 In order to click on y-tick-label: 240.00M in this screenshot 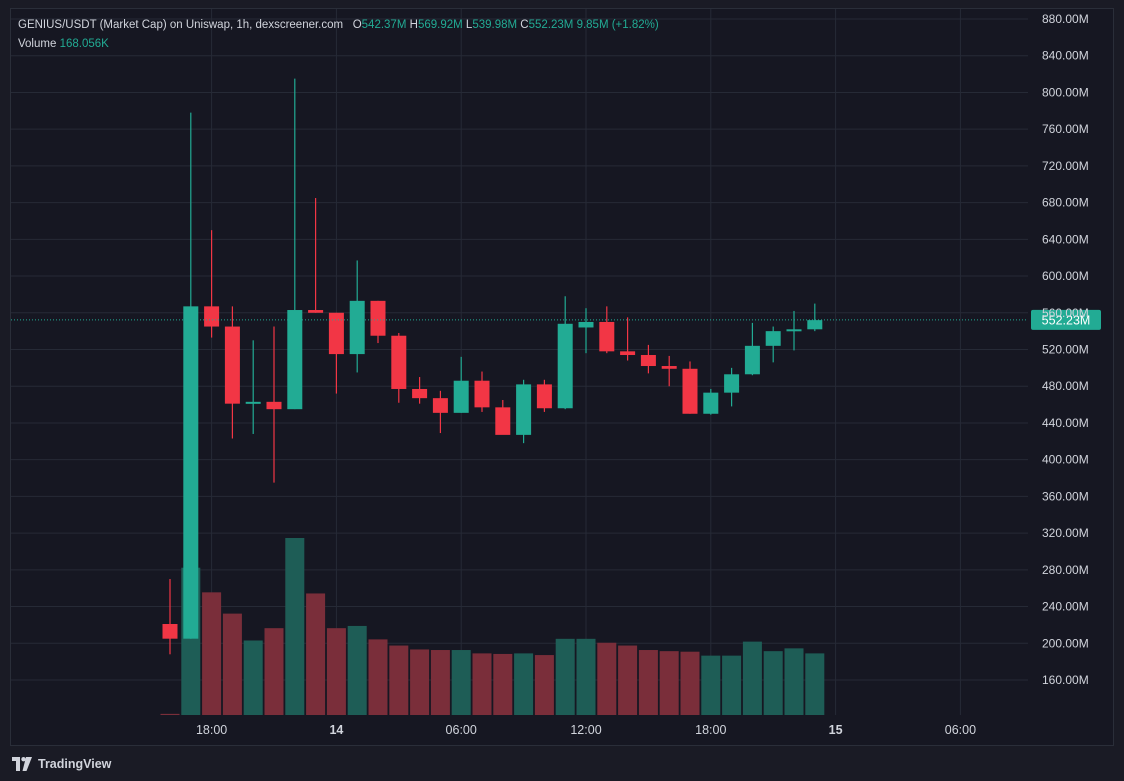, I will do `click(1065, 607)`.